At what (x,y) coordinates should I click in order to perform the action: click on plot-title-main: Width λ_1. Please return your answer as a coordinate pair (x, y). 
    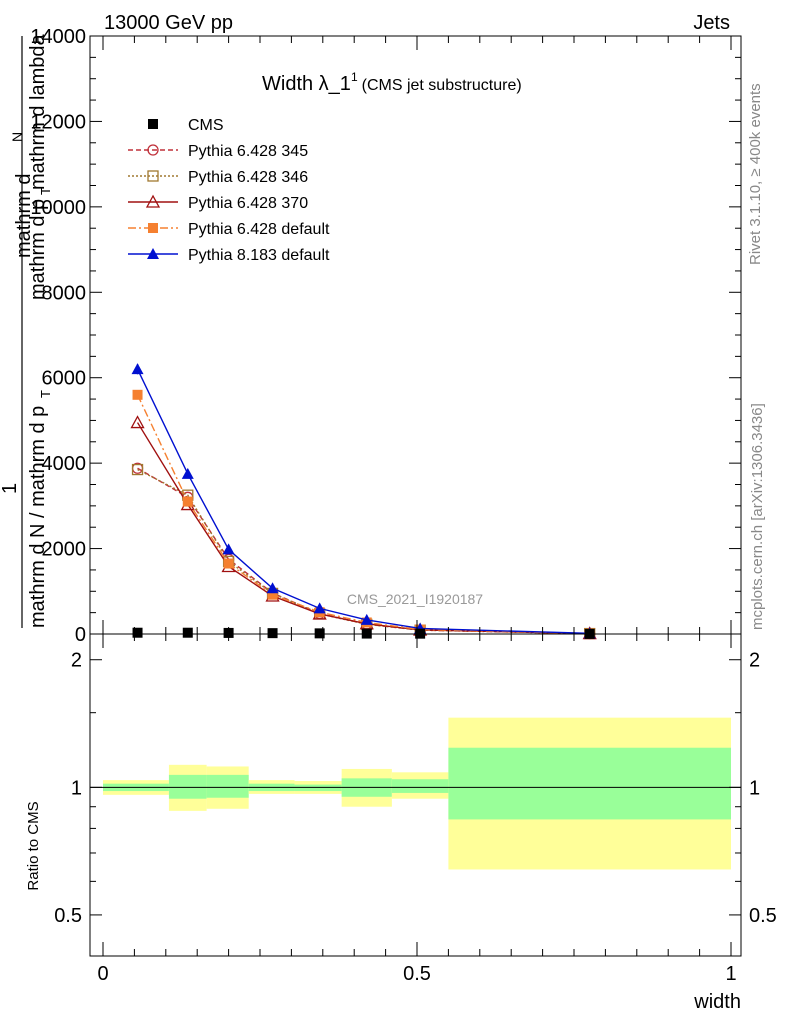
    Looking at the image, I should click on (306, 84).